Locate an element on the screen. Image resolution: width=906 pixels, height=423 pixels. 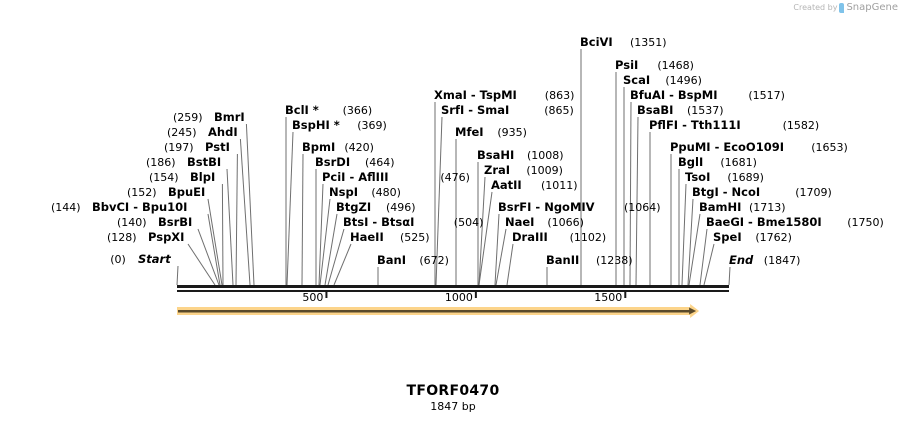
site-naei: (1066) NaeI is located at coordinates (544, 222).